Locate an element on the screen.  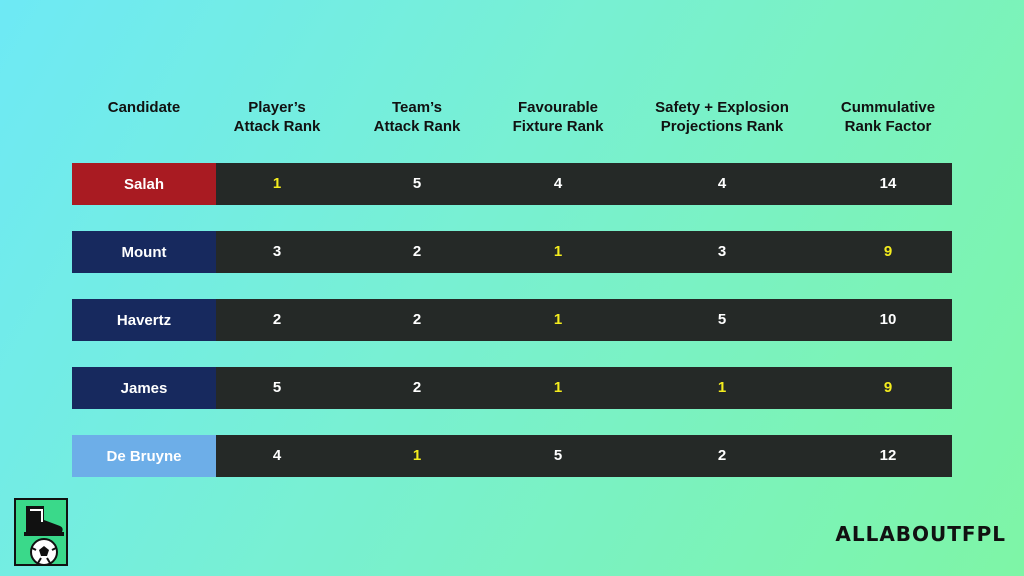
column-header-line: Projections Rank is located at coordinates (722, 126).